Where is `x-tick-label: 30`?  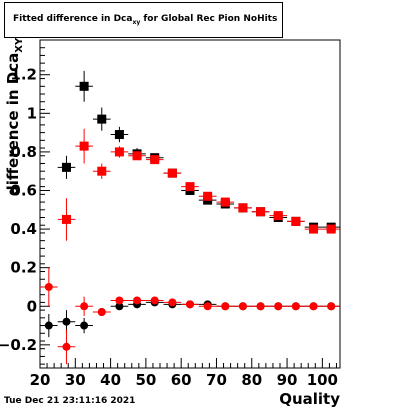
x-tick-label: 30 is located at coordinates (75, 380).